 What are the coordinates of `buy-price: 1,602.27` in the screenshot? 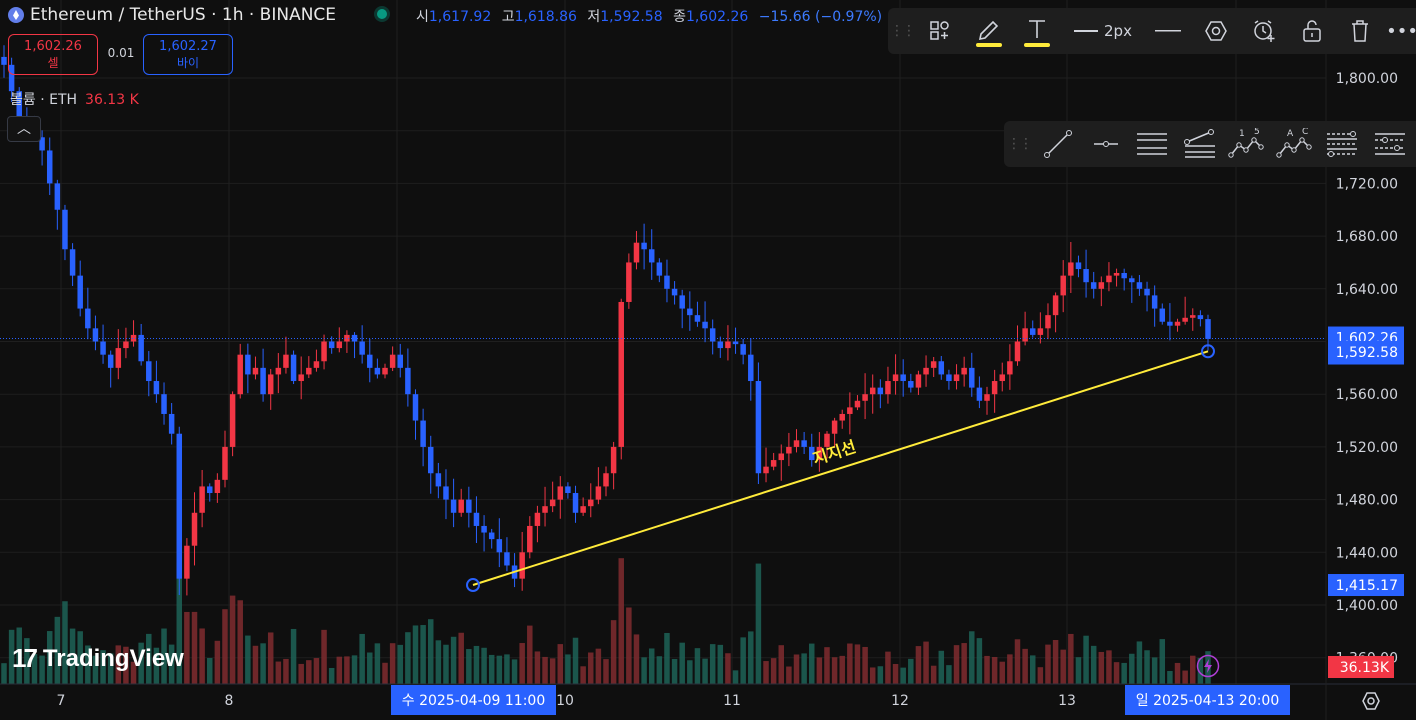 It's located at (188, 46).